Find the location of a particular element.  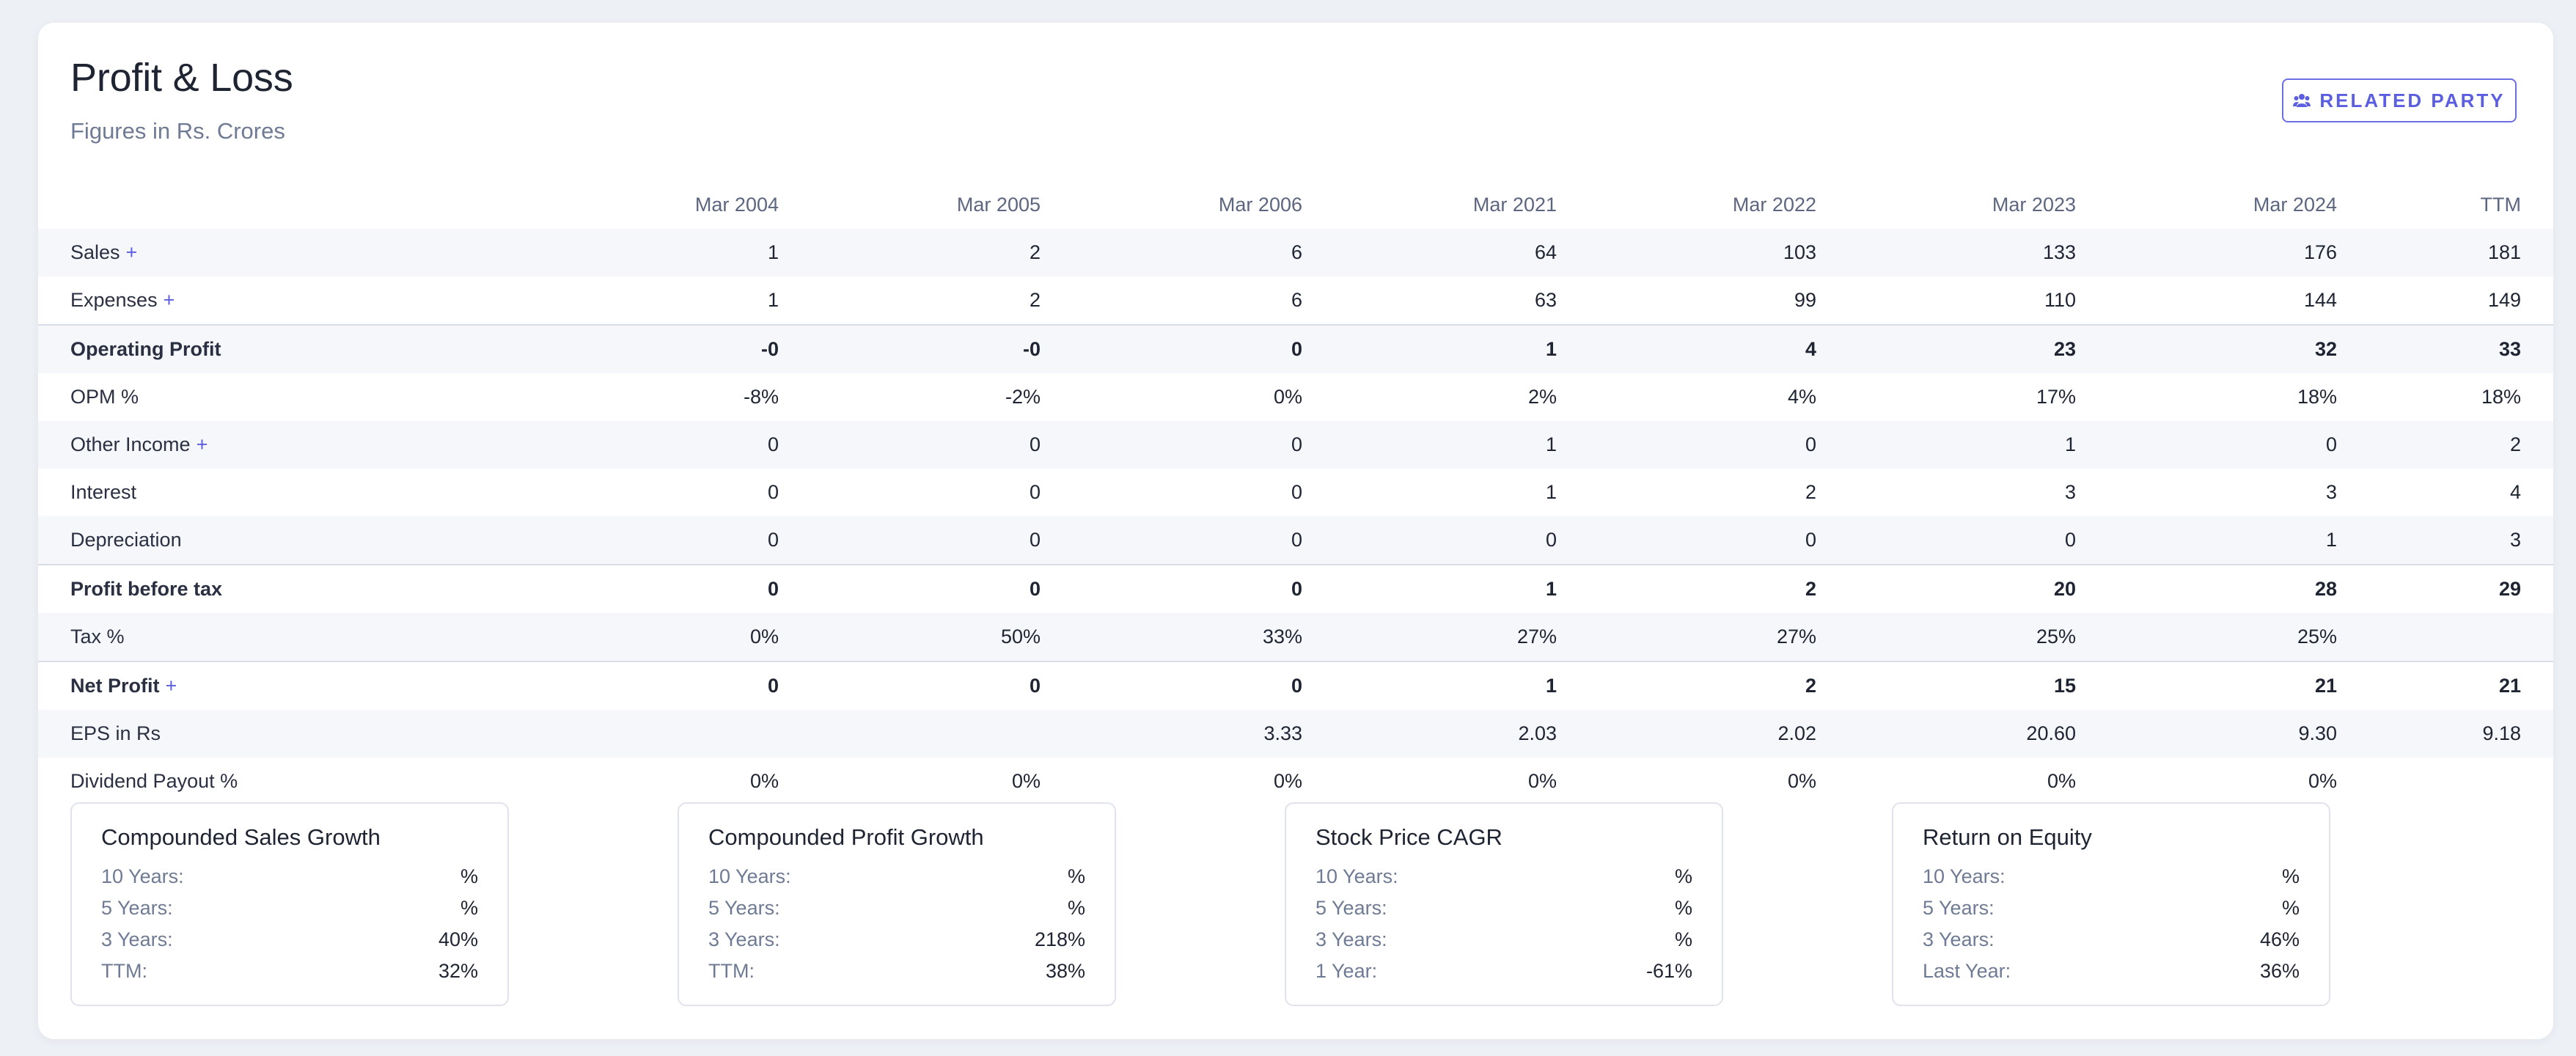

row-label-cell: Depreciation is located at coordinates (230, 540).